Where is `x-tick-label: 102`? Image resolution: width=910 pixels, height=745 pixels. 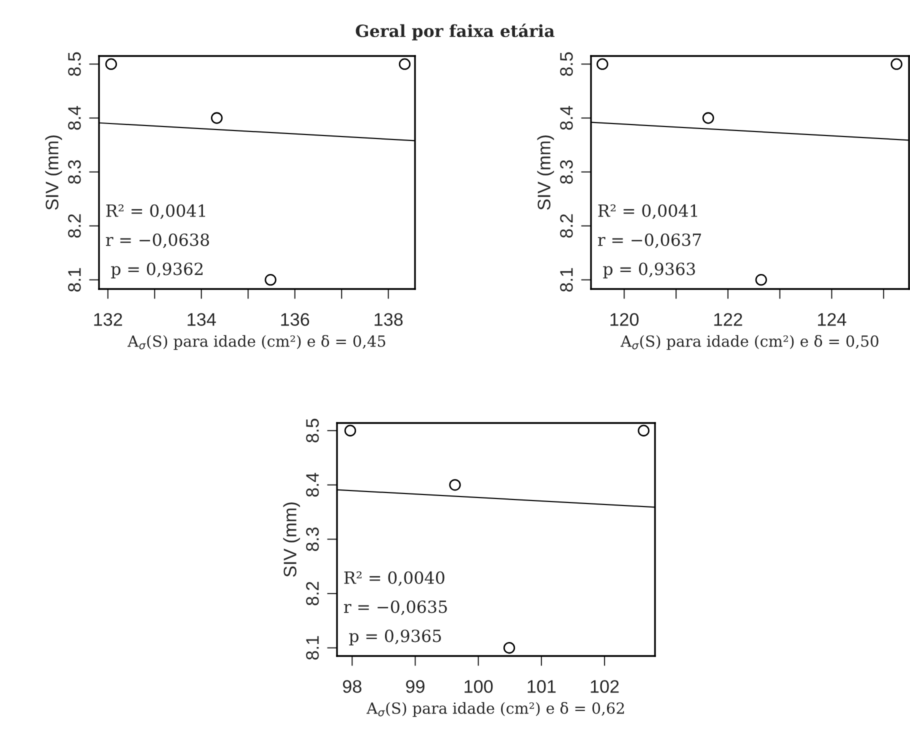
x-tick-label: 102 is located at coordinates (604, 686).